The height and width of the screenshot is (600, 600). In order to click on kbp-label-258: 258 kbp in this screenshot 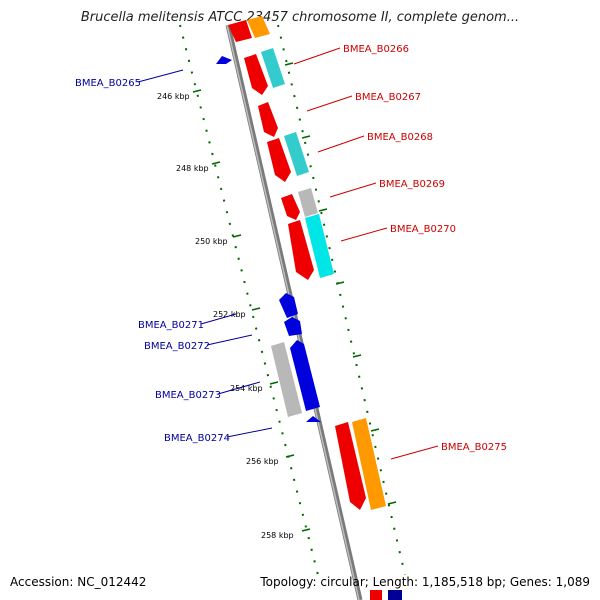, I will do `click(277, 535)`.